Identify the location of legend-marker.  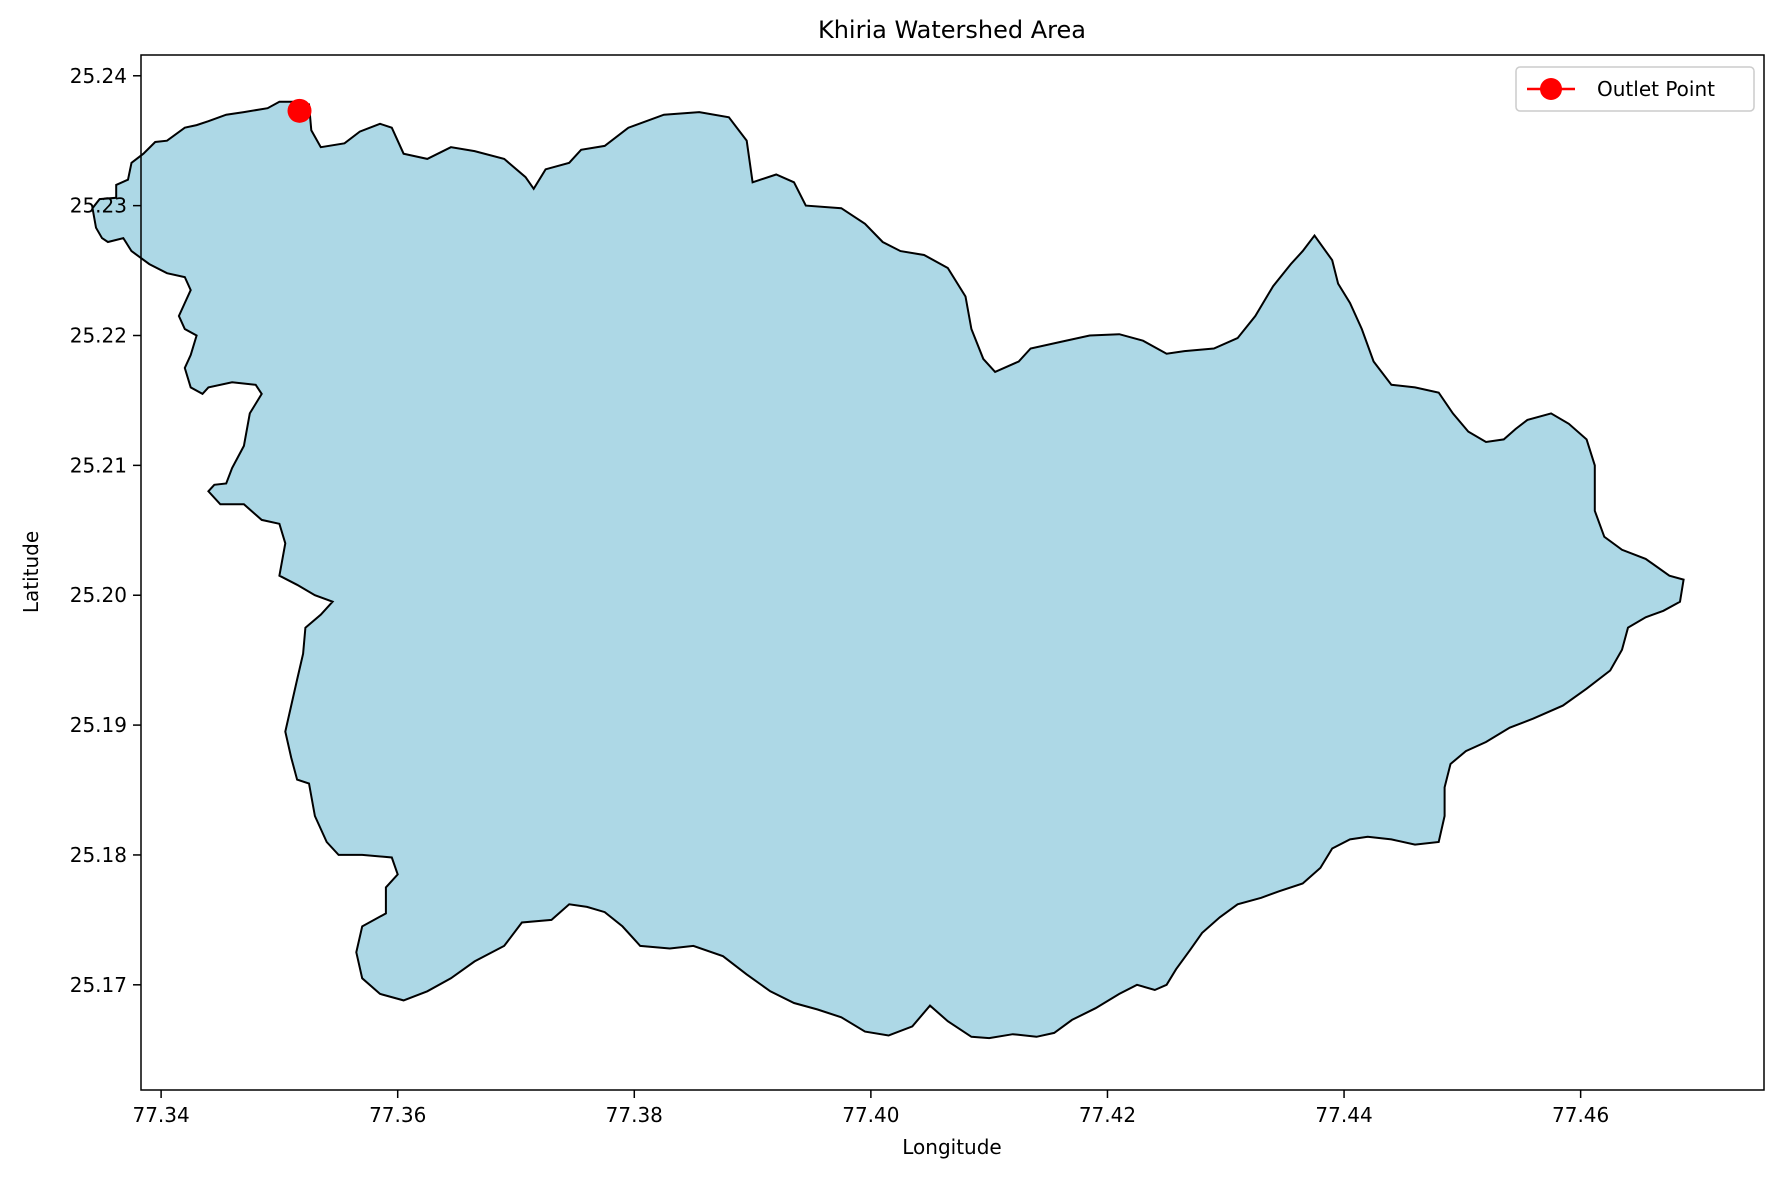
(1551, 89).